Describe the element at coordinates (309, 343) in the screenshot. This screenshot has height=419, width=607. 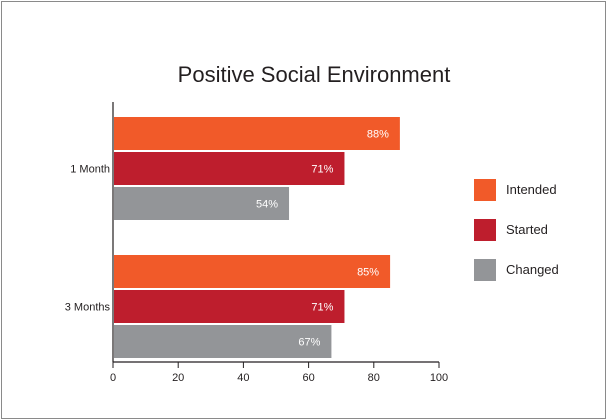
I see `data-label: 67%` at that location.